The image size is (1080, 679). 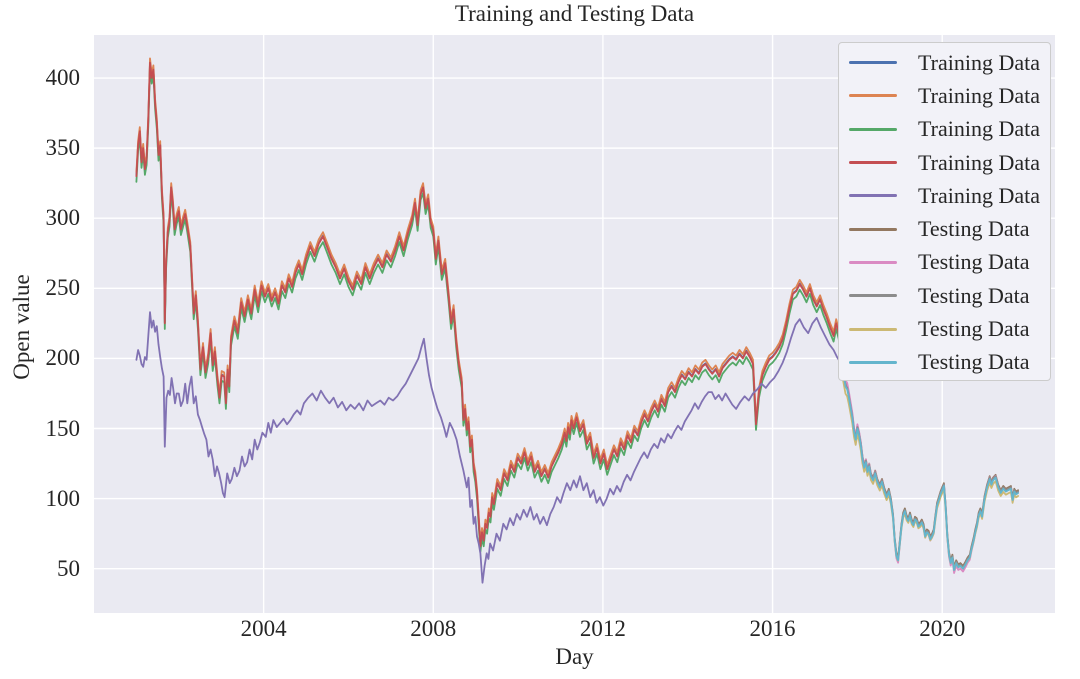 I want to click on legend-item-7: Testing Data, so click(x=949, y=295).